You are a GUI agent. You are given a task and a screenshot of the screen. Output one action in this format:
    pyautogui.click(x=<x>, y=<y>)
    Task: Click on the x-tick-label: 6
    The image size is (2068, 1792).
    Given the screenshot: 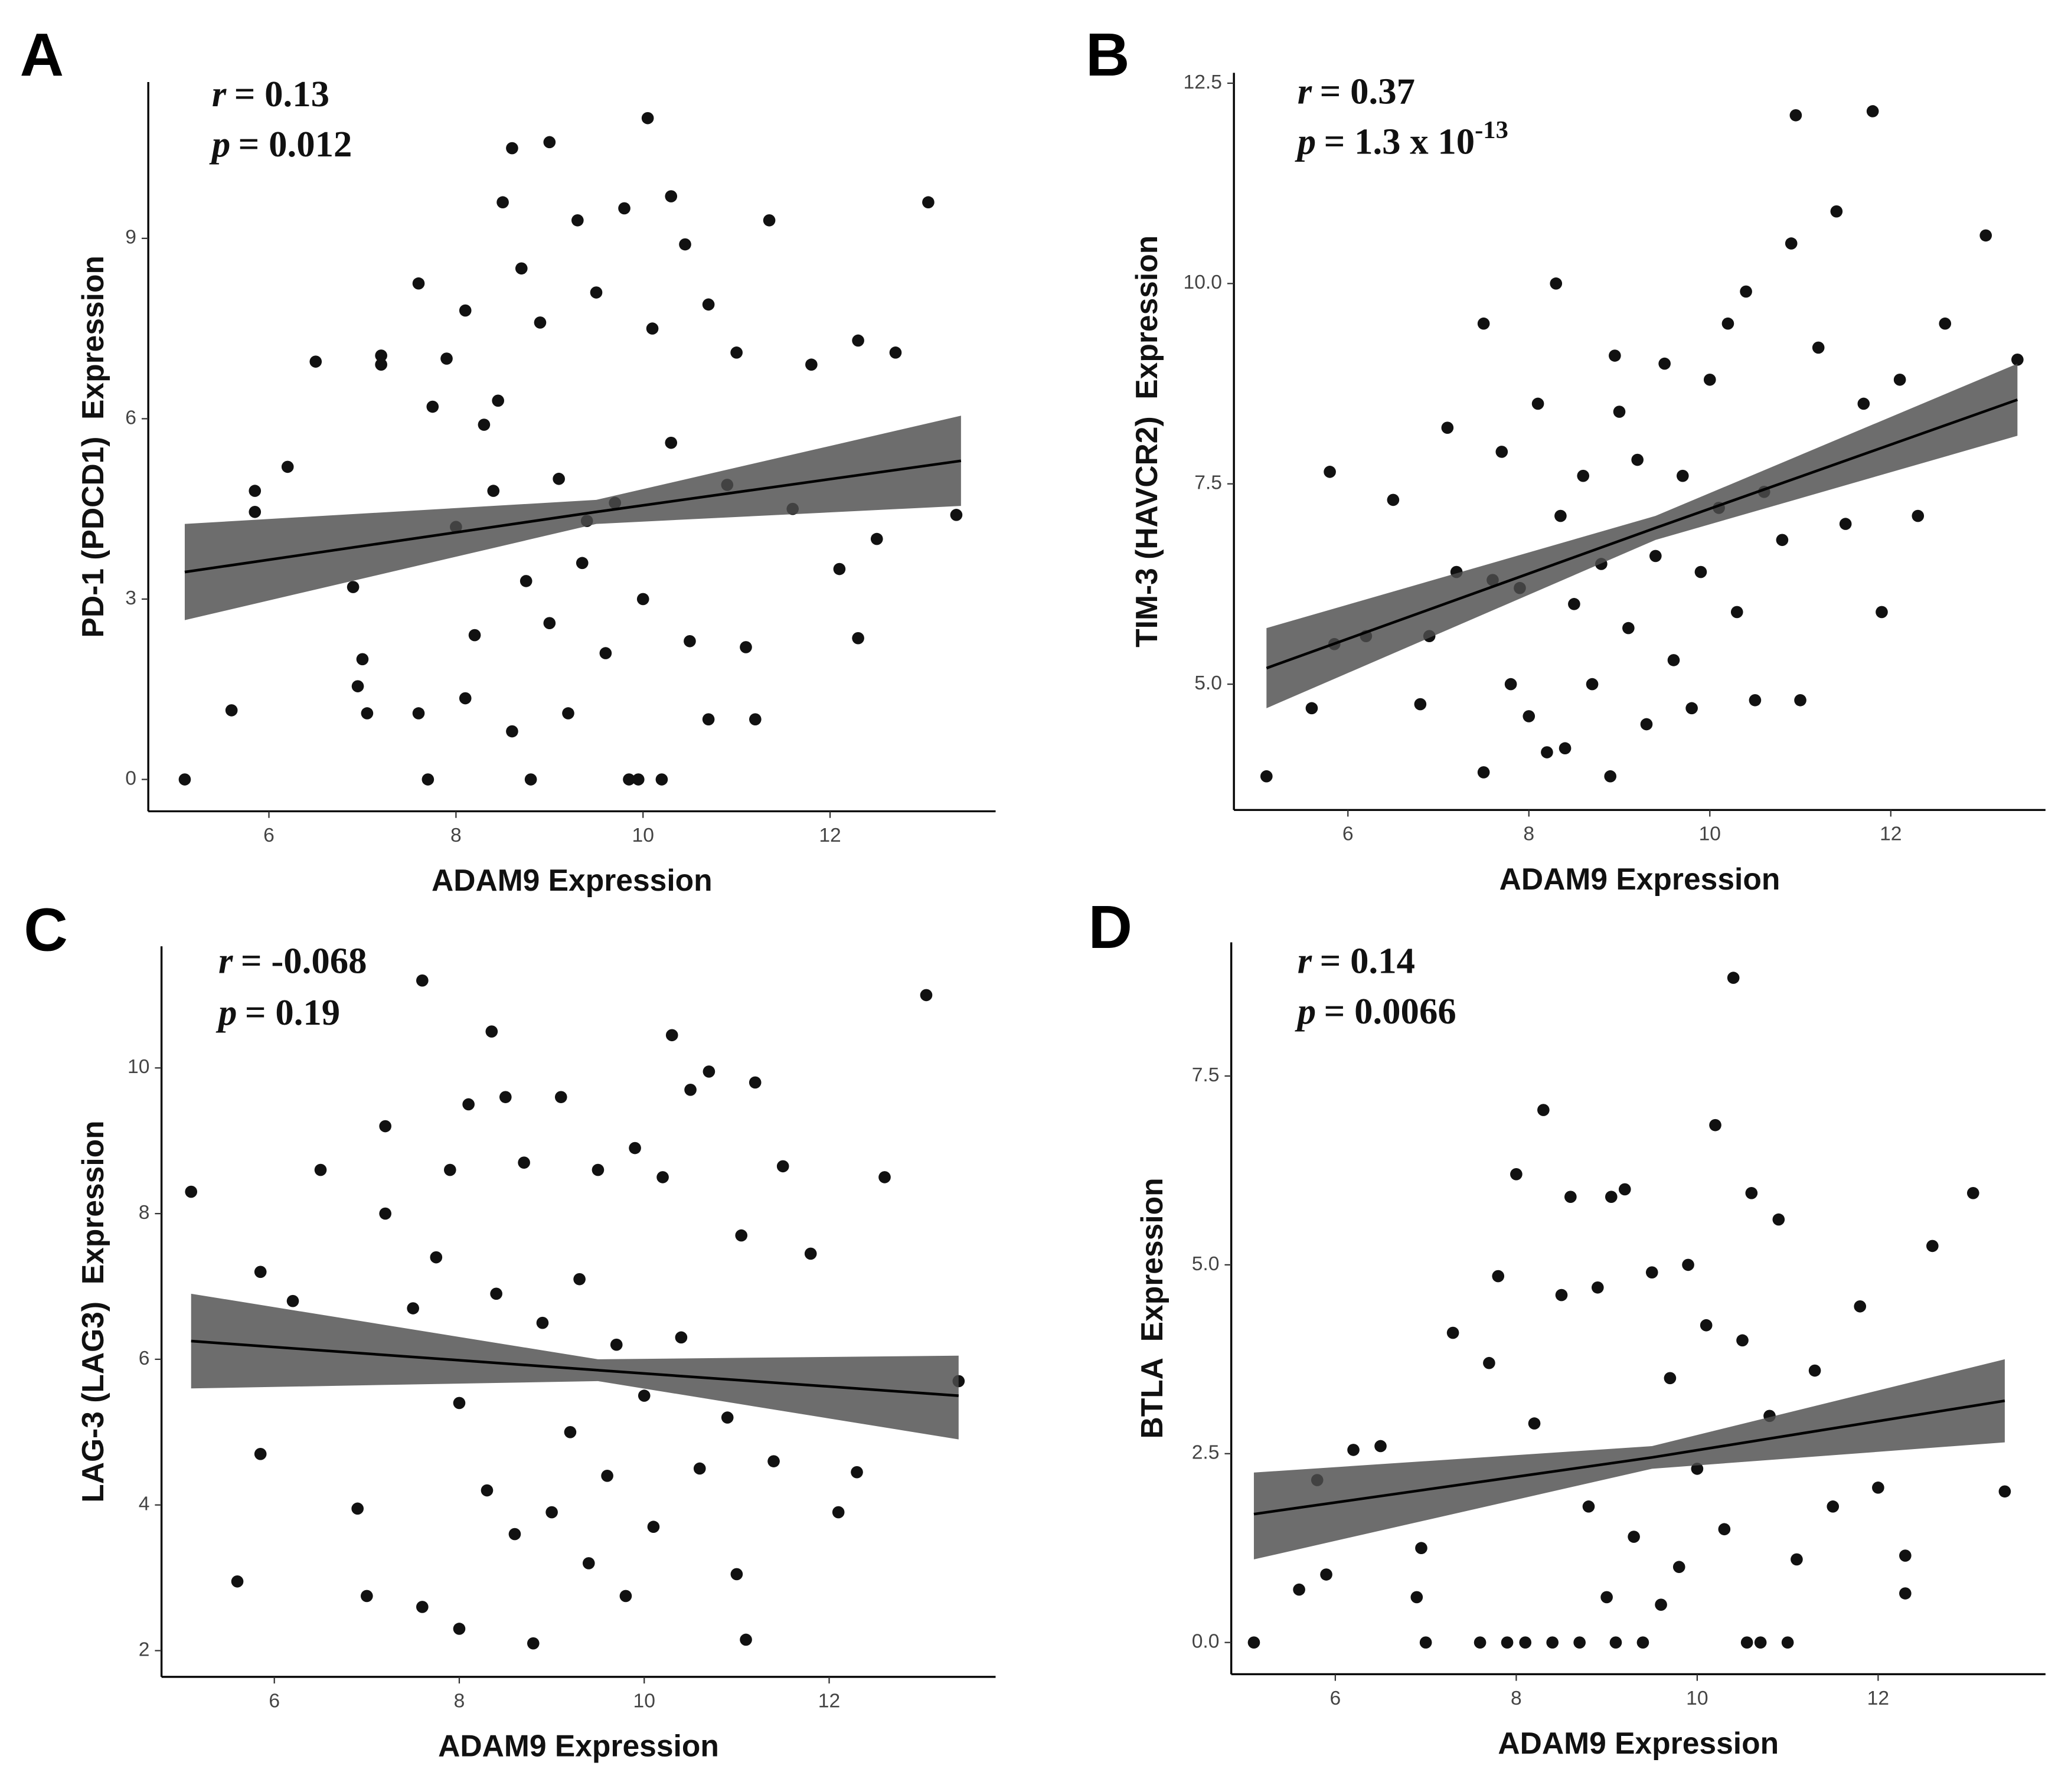 What is the action you would take?
    pyautogui.click(x=274, y=1701)
    